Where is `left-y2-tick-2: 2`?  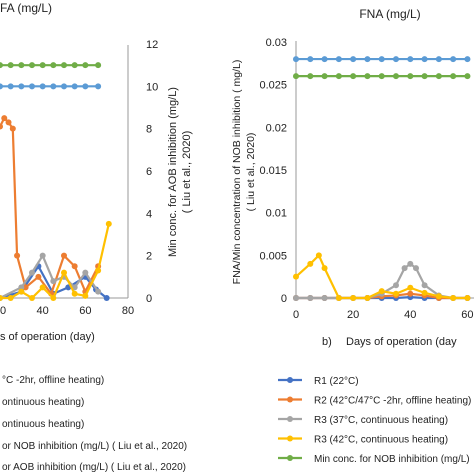
left-y2-tick-2: 2 is located at coordinates (149, 257).